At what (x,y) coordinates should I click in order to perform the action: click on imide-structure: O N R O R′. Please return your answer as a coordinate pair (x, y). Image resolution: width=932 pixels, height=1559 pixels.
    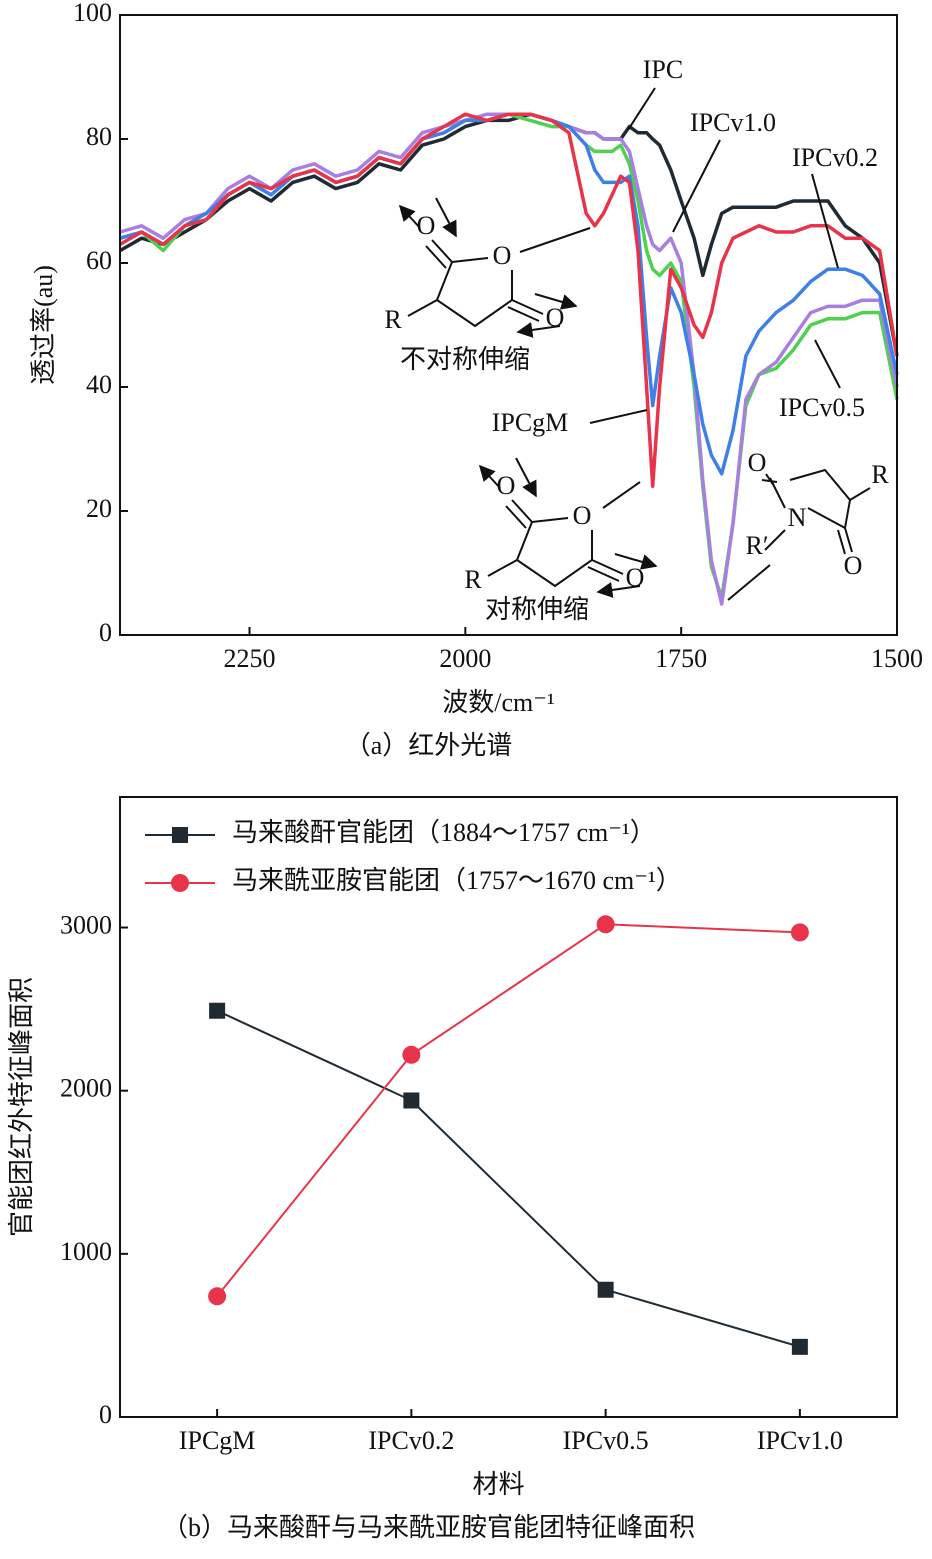
    Looking at the image, I should click on (817, 514).